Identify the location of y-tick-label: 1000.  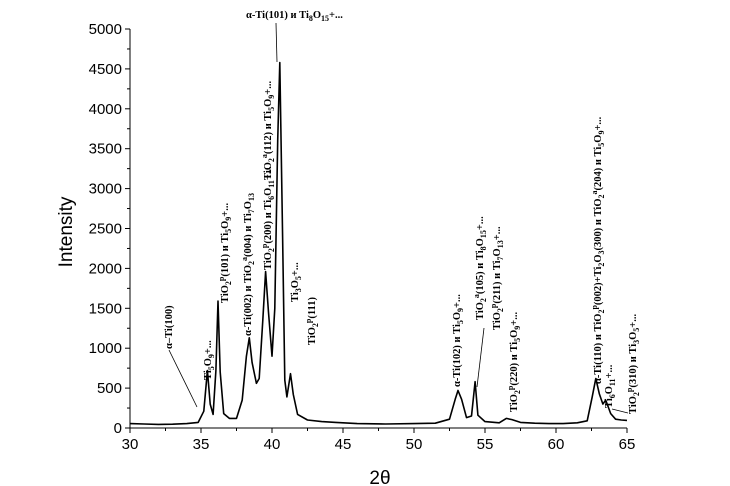
(105, 348).